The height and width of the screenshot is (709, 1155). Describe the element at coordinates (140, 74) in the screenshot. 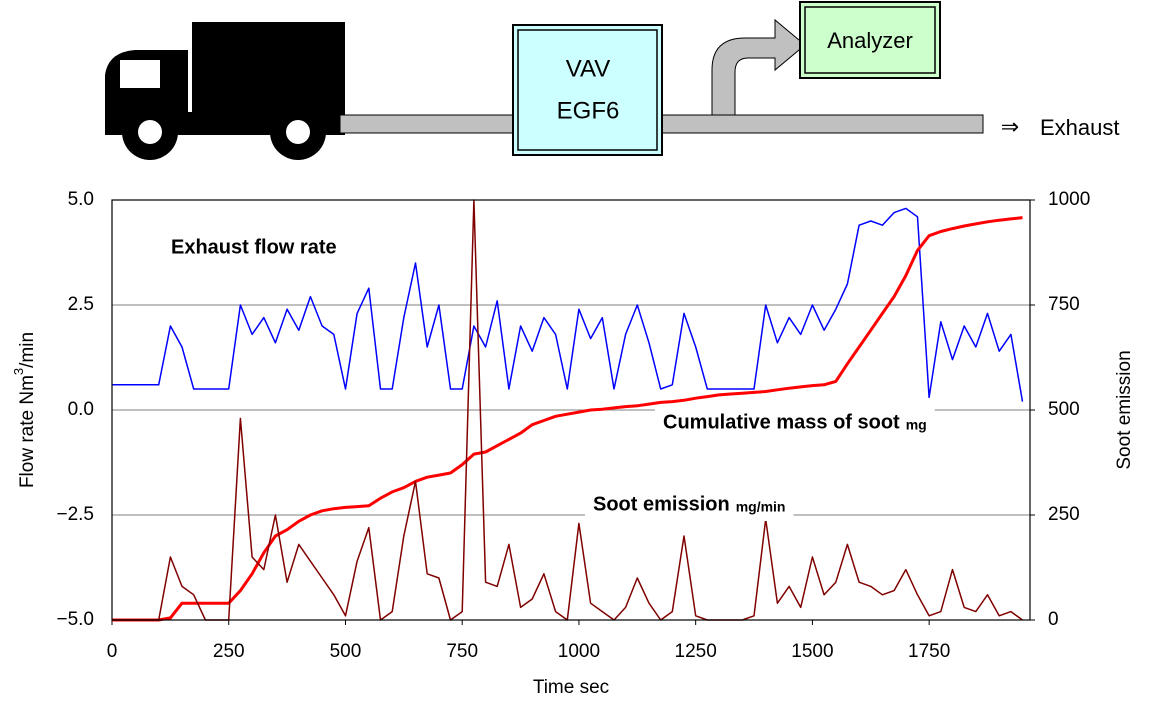

I see `truck-window` at that location.